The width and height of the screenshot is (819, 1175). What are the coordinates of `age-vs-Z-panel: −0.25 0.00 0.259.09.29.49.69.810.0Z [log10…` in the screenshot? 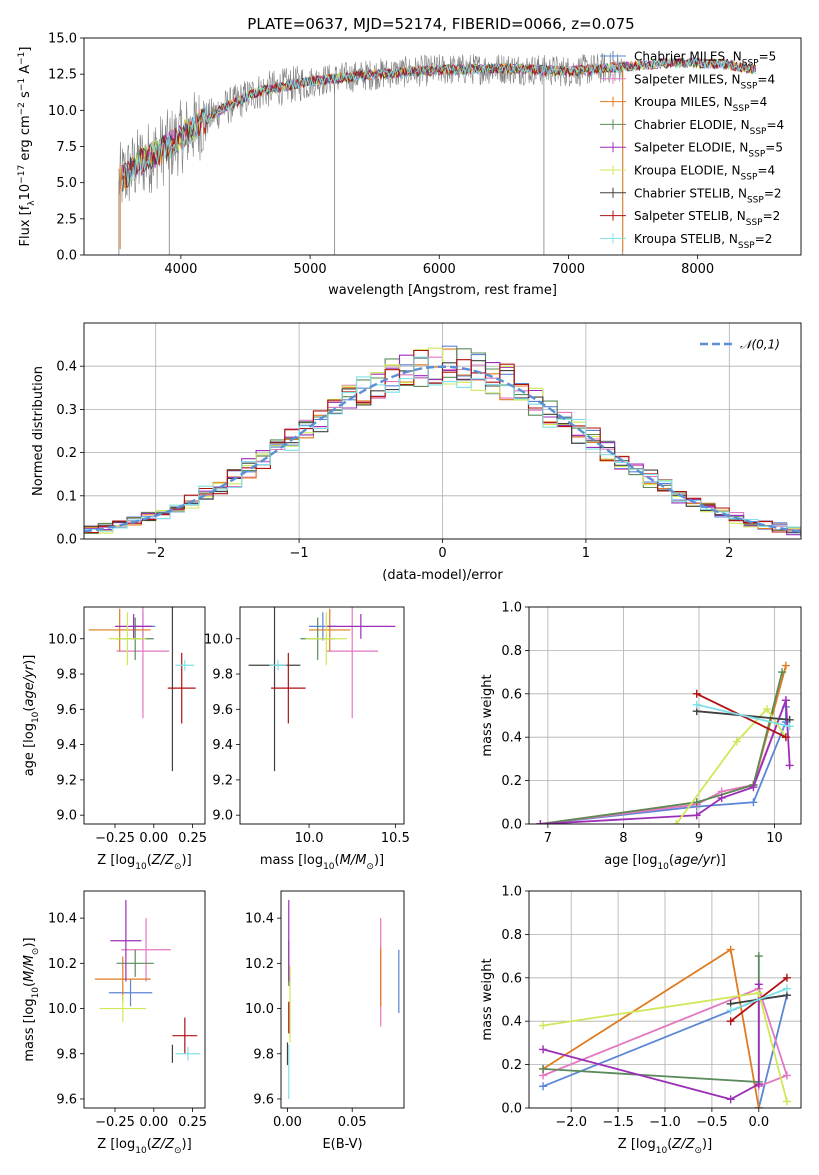 It's located at (114, 739).